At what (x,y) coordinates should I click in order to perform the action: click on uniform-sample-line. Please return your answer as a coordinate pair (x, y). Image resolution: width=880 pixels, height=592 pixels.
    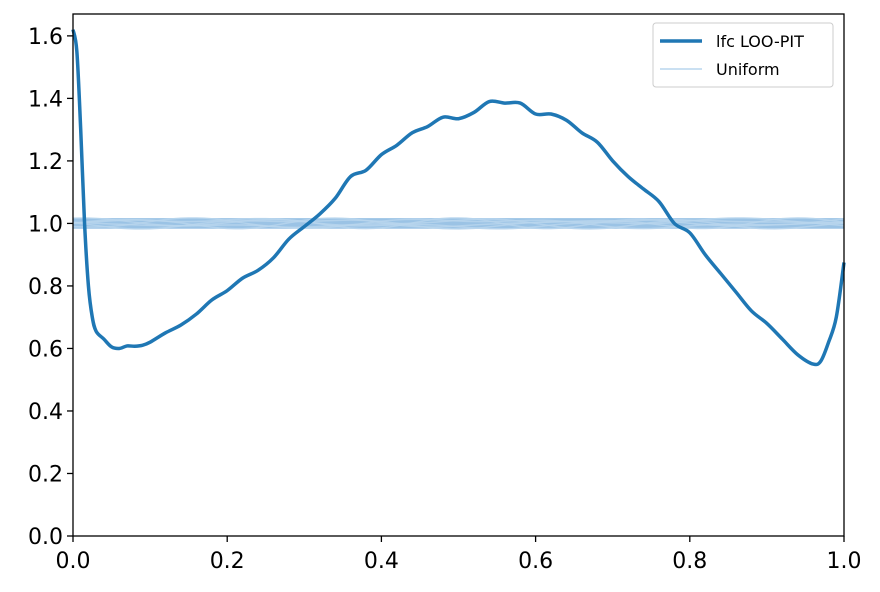
    Looking at the image, I should click on (458, 223).